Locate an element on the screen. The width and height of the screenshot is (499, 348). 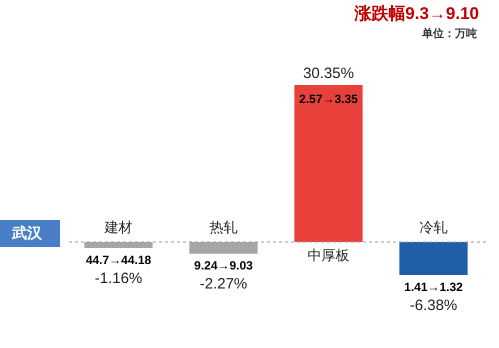
x-tick-label: 热轧 is located at coordinates (224, 226).